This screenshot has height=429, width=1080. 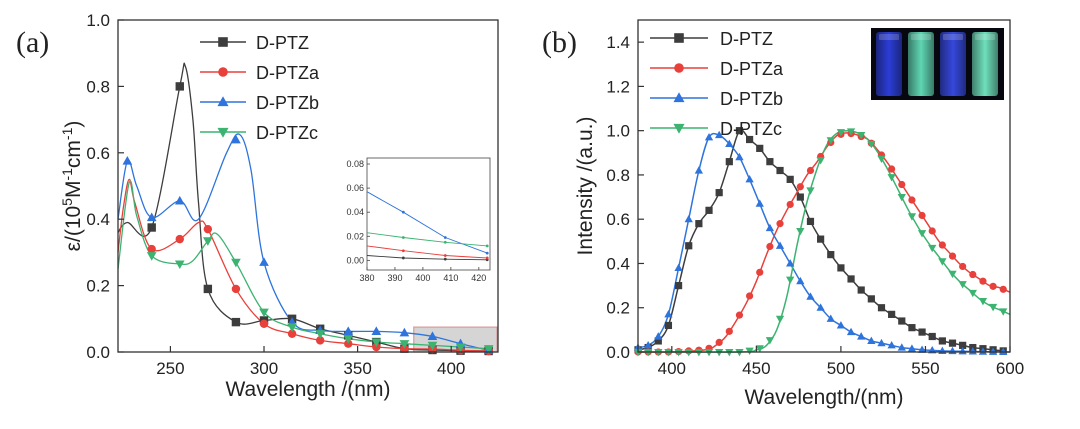 What do you see at coordinates (287, 133) in the screenshot?
I see `legend-label: D-PTZc` at bounding box center [287, 133].